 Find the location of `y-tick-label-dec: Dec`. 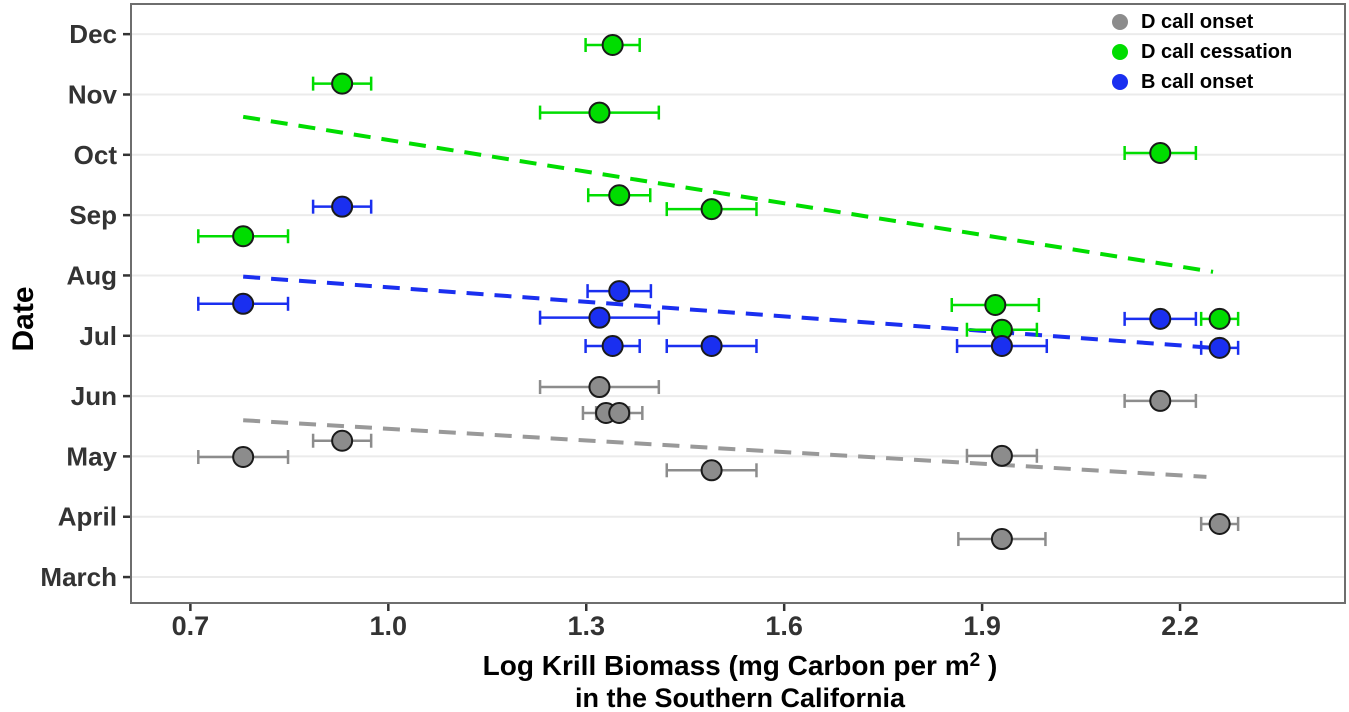

y-tick-label-dec: Dec is located at coordinates (93, 34).